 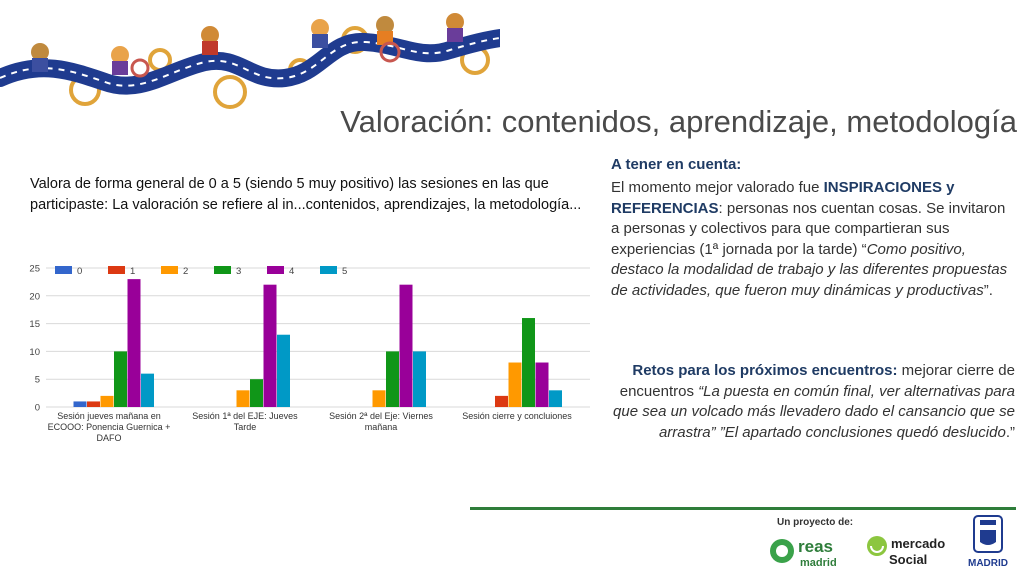 What do you see at coordinates (717, 187) in the screenshot?
I see `notes-text-1: El momento mejor valorado fue` at bounding box center [717, 187].